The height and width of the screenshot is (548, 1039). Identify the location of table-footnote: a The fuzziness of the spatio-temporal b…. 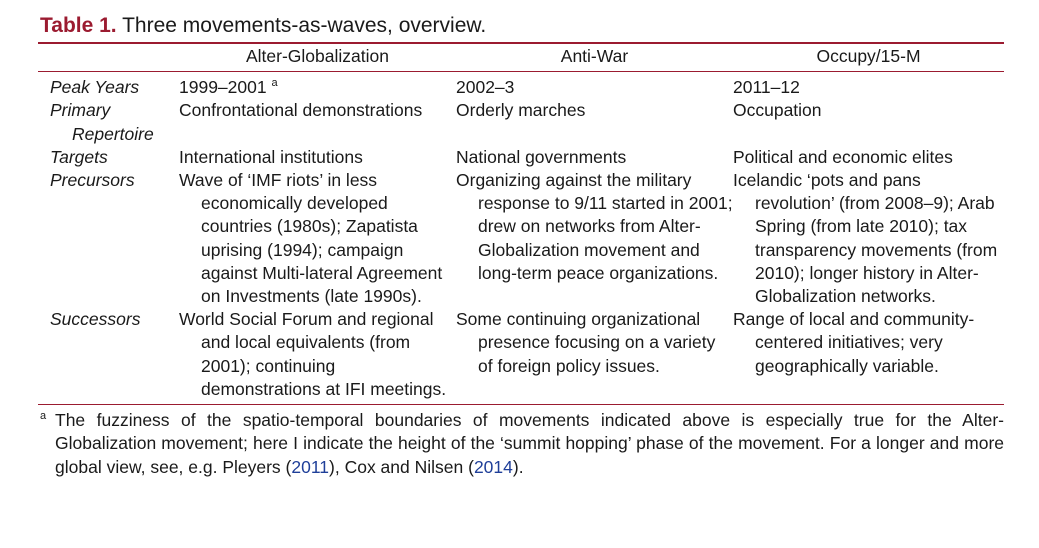
(521, 444).